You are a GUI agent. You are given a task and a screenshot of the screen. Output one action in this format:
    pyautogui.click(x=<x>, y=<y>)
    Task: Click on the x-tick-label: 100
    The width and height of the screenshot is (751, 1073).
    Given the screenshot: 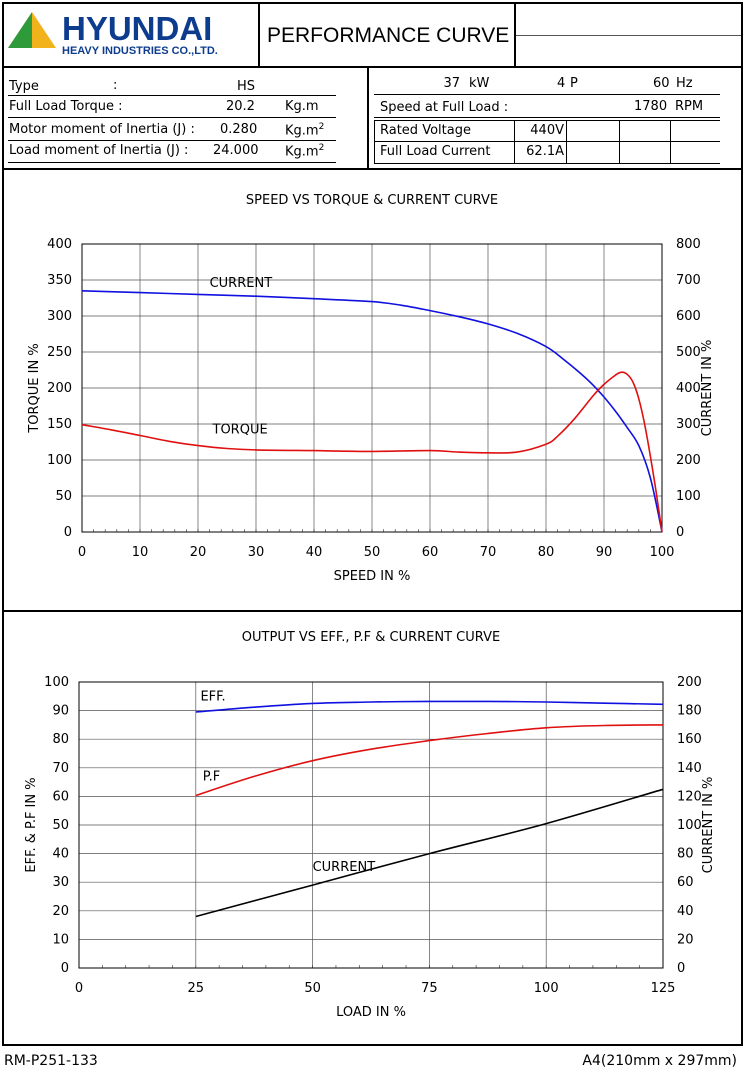 What is the action you would take?
    pyautogui.click(x=662, y=552)
    